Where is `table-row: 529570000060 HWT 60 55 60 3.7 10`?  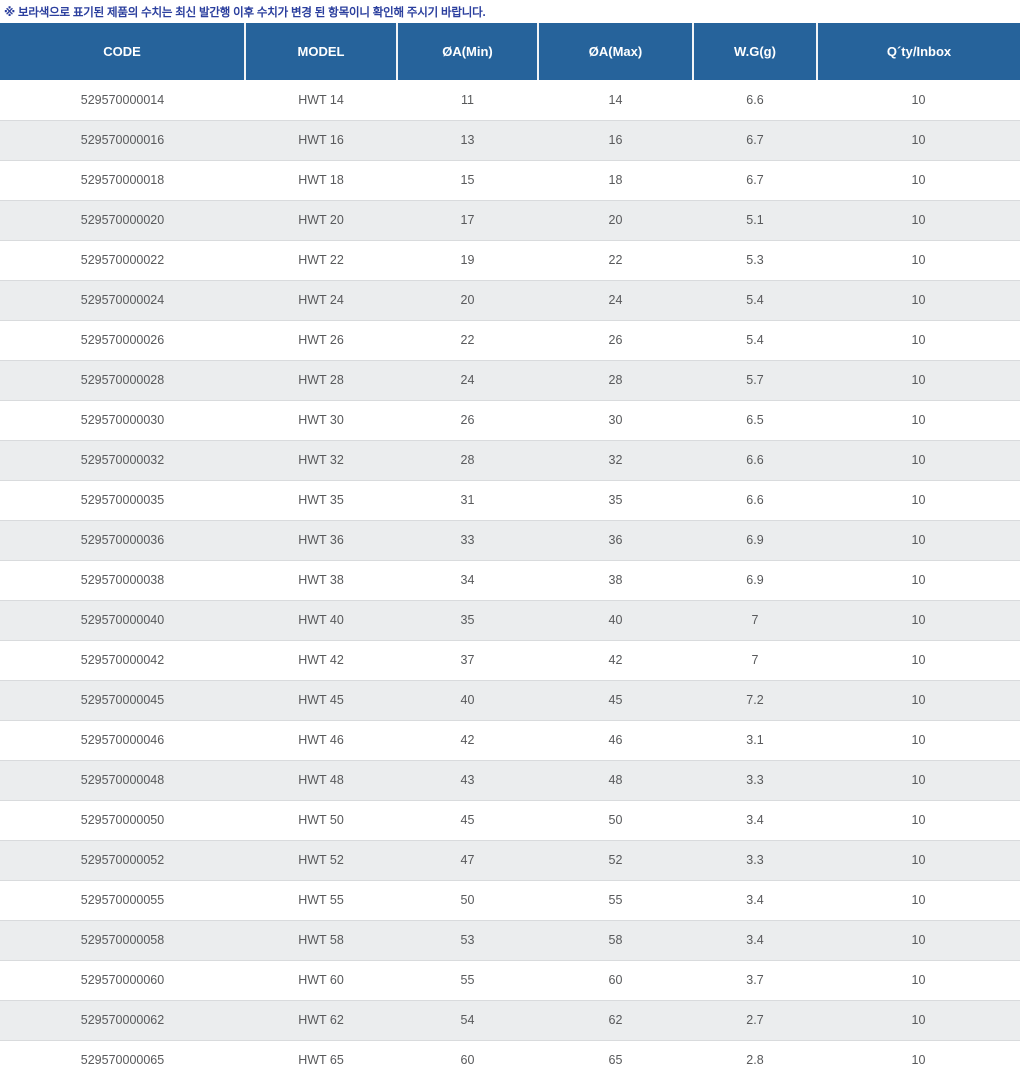
table-row: 529570000060 HWT 60 55 60 3.7 10 is located at coordinates (510, 980).